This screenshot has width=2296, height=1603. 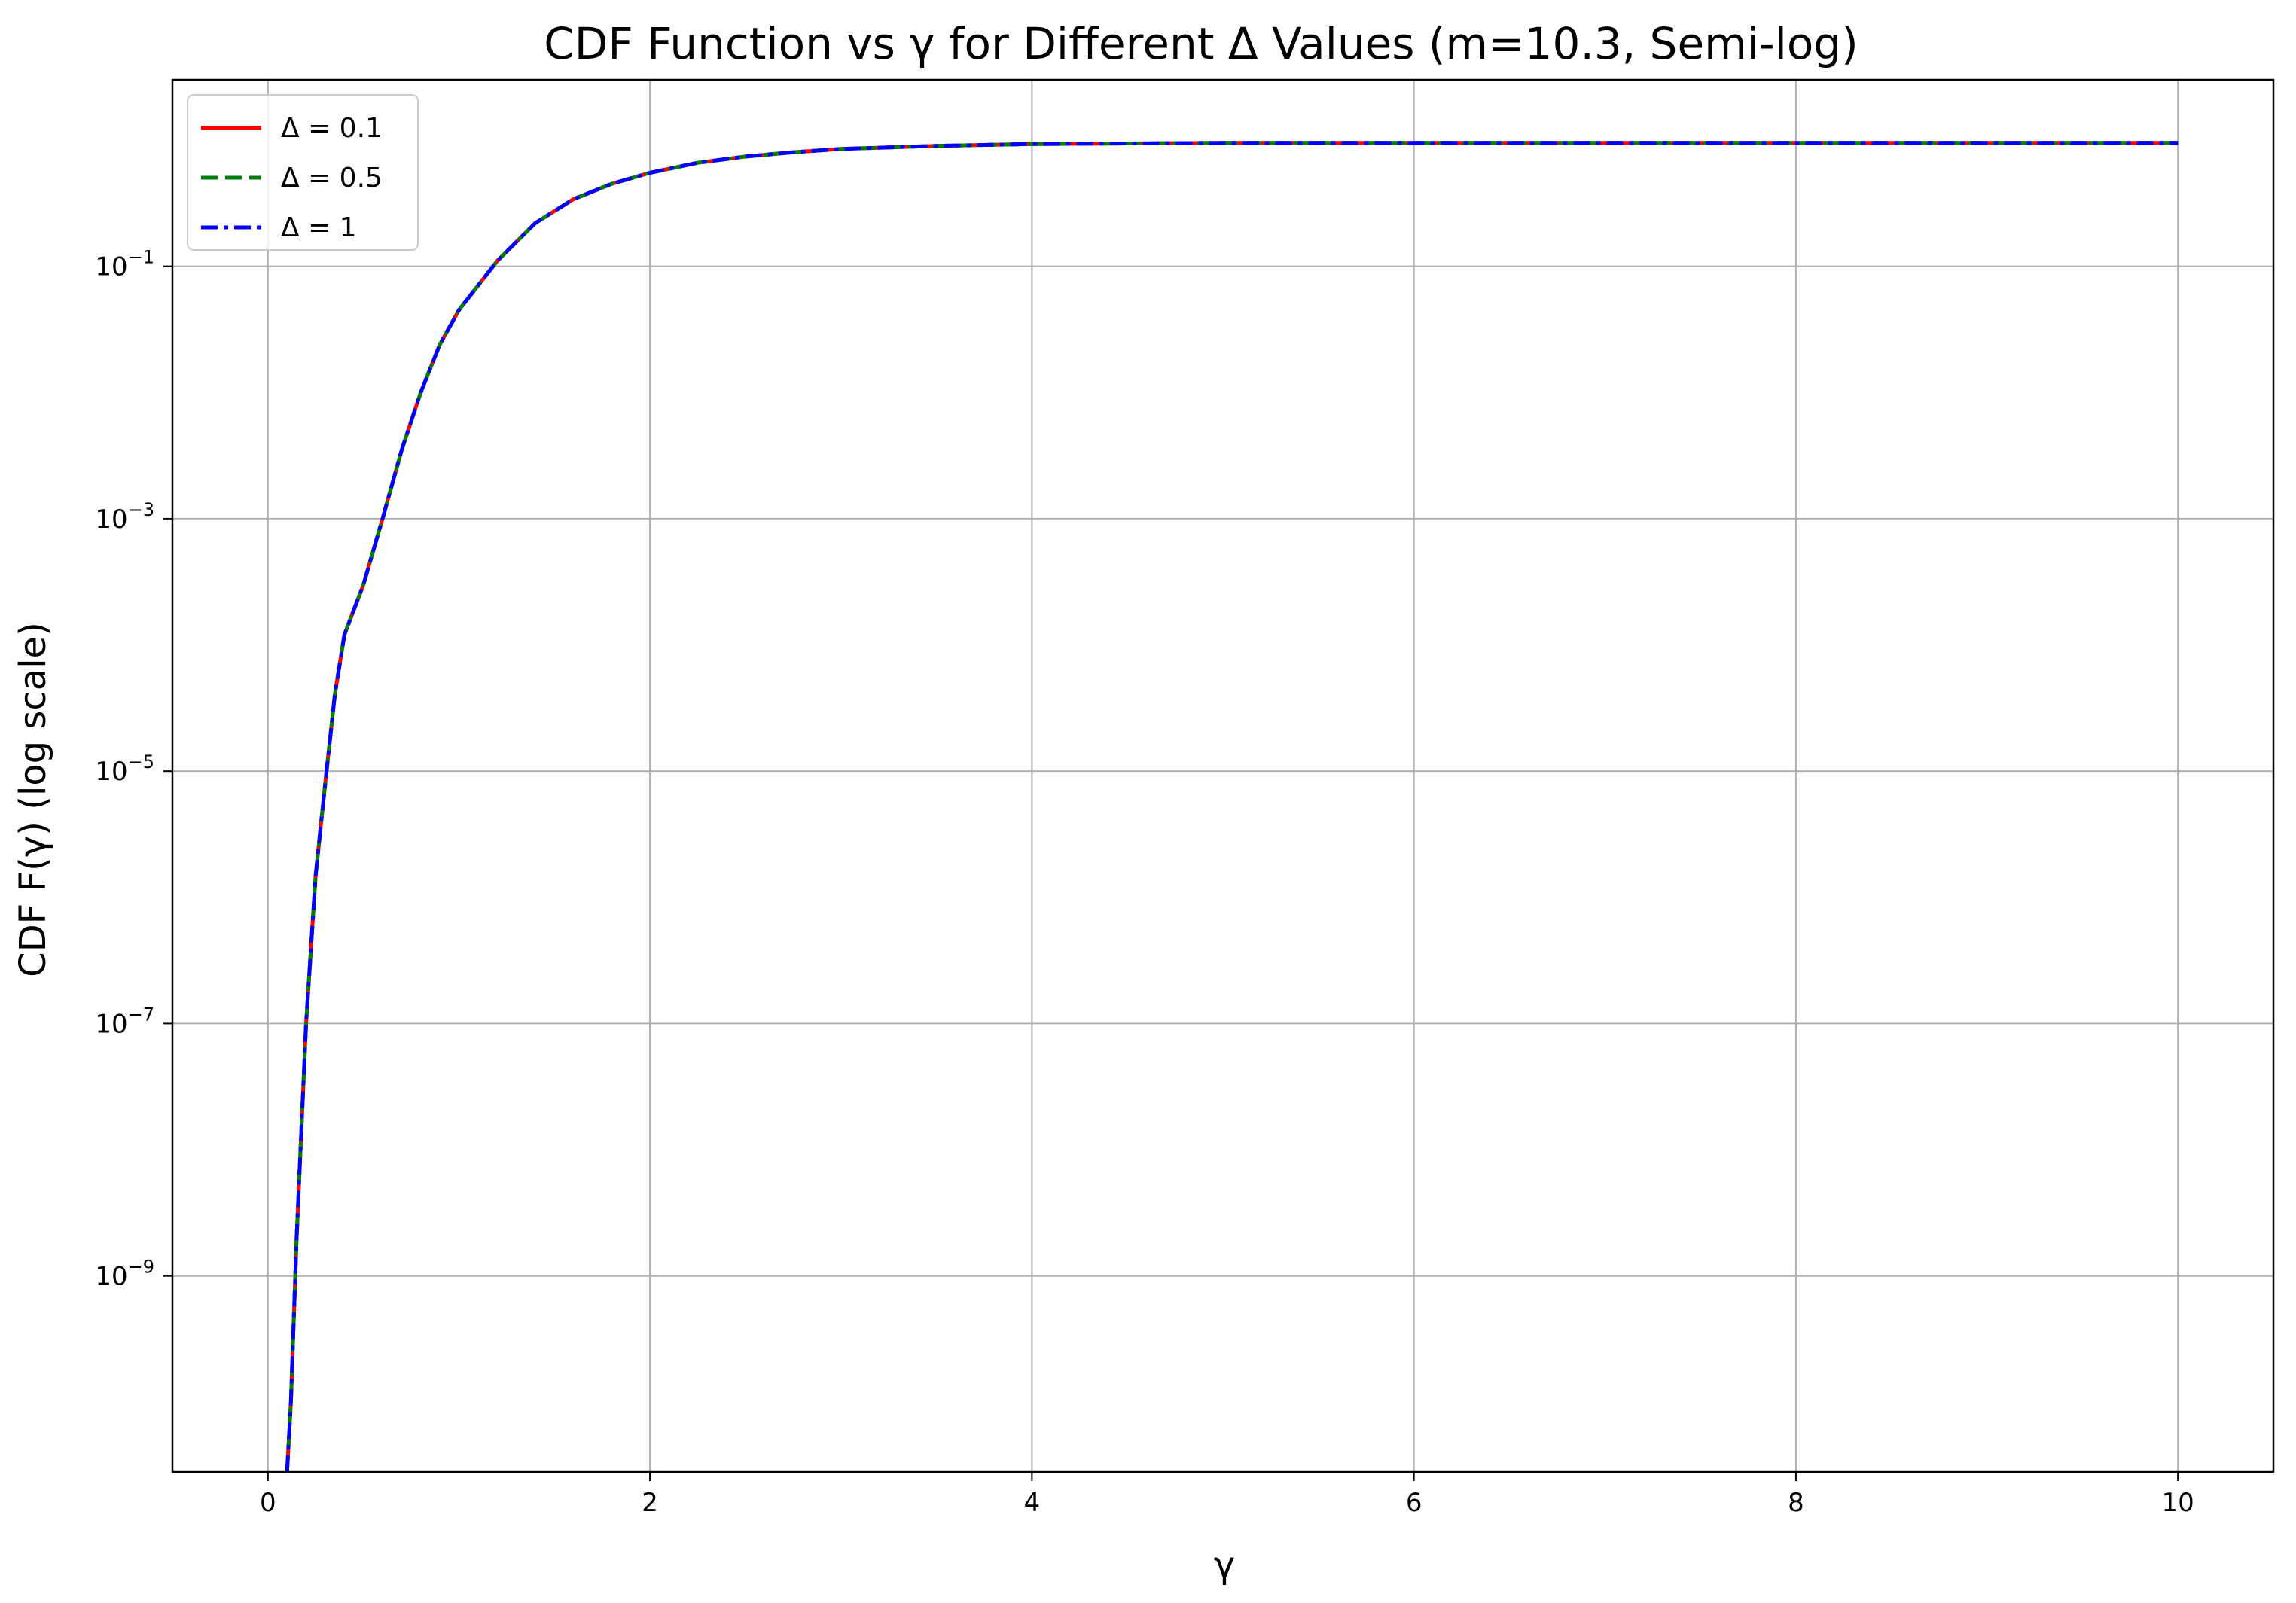 I want to click on y-tick-label: 10⁻¹, so click(x=124, y=264).